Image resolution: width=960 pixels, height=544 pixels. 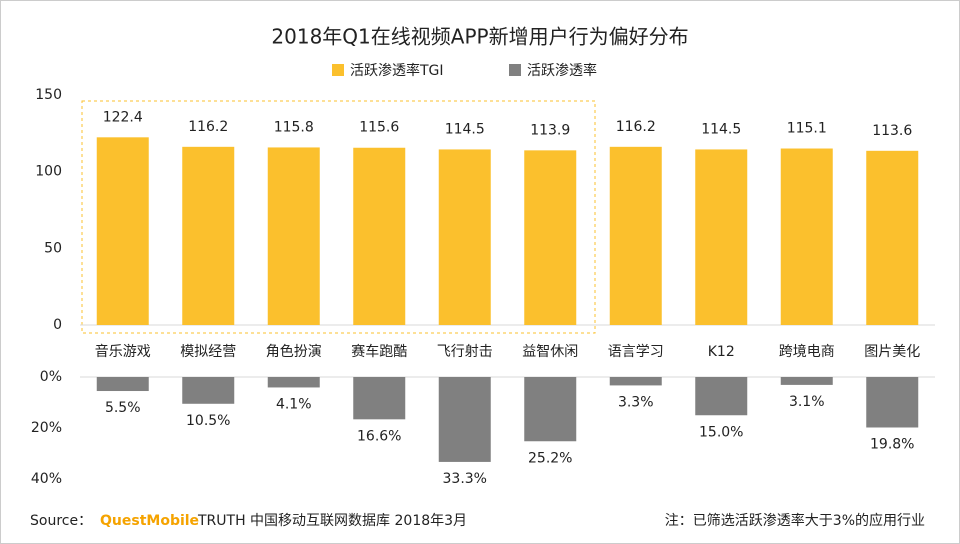 What do you see at coordinates (892, 444) in the screenshot?
I see `value-label: 19.8%` at bounding box center [892, 444].